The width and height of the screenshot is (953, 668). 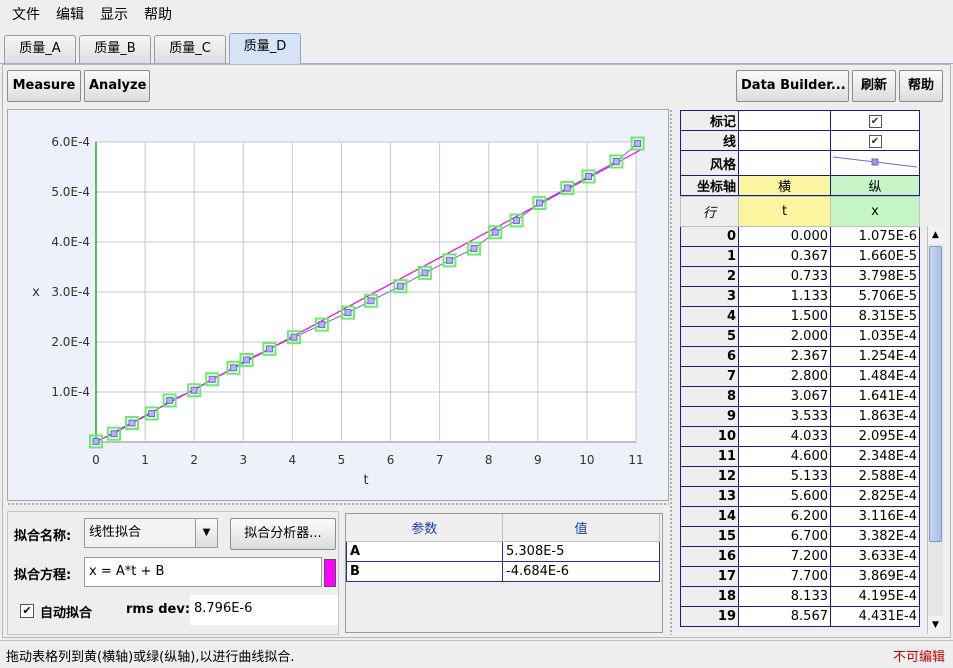 What do you see at coordinates (800, 336) in the screenshot?
I see `table-row: 5 2.000 1.035E-4` at bounding box center [800, 336].